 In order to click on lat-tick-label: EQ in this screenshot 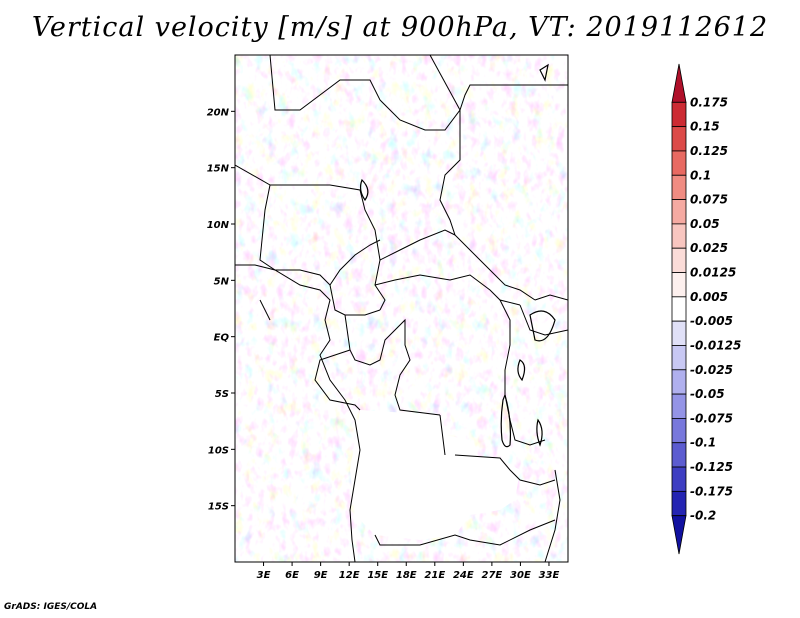, I will do `click(222, 338)`.